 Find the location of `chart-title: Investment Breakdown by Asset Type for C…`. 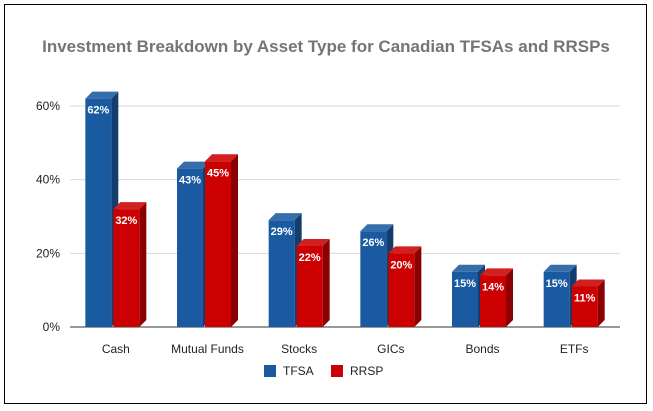

chart-title: Investment Breakdown by Asset Type for C… is located at coordinates (326, 46).